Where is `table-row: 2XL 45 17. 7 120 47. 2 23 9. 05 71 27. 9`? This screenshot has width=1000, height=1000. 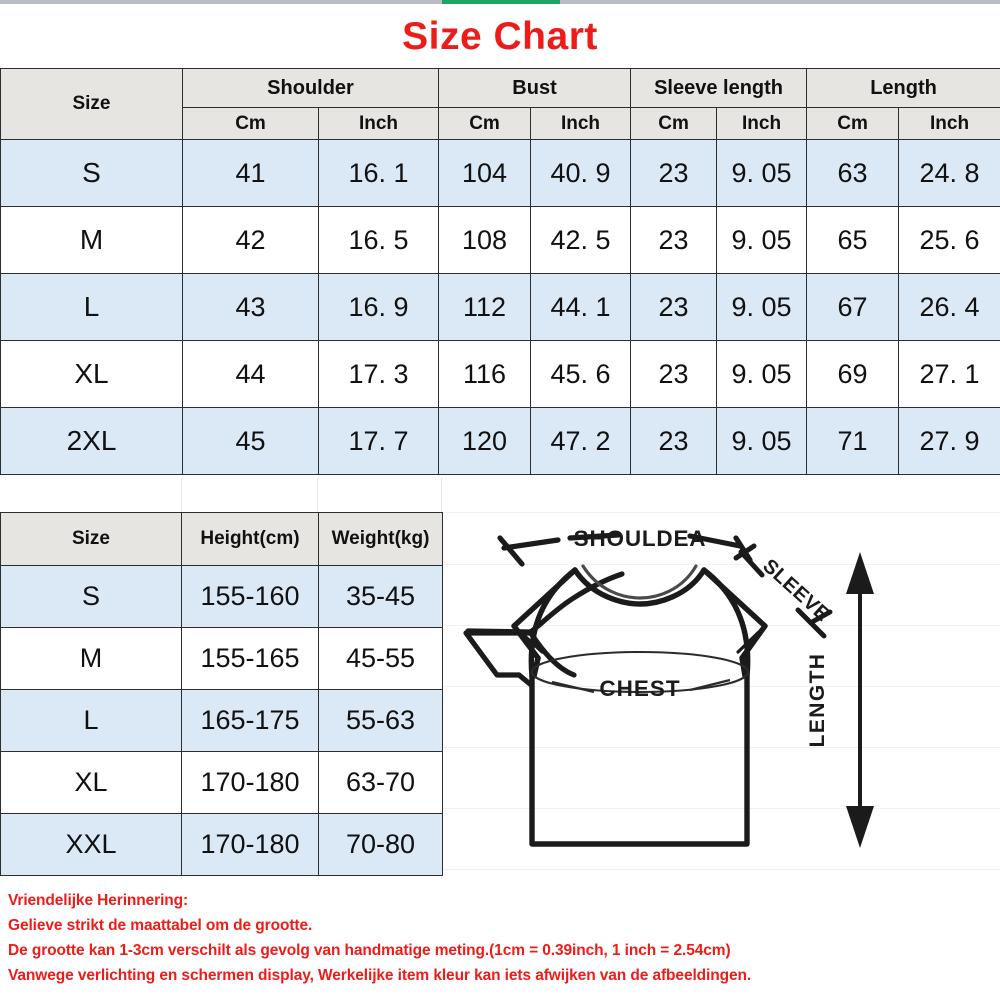 table-row: 2XL 45 17. 7 120 47. 2 23 9. 05 71 27. 9 is located at coordinates (500, 441).